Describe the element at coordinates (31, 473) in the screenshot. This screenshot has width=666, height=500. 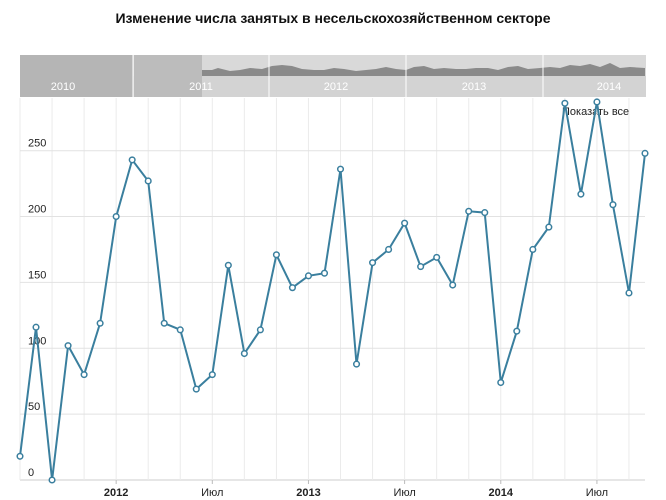
I see `y-tick-label: 0` at that location.